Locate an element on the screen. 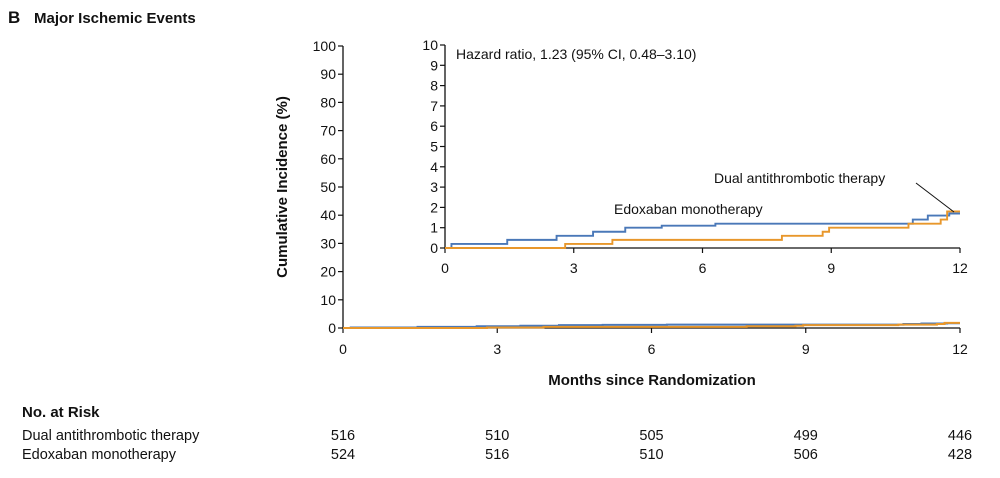 The height and width of the screenshot is (478, 1000). inset-label-leader-line is located at coordinates (935, 197).